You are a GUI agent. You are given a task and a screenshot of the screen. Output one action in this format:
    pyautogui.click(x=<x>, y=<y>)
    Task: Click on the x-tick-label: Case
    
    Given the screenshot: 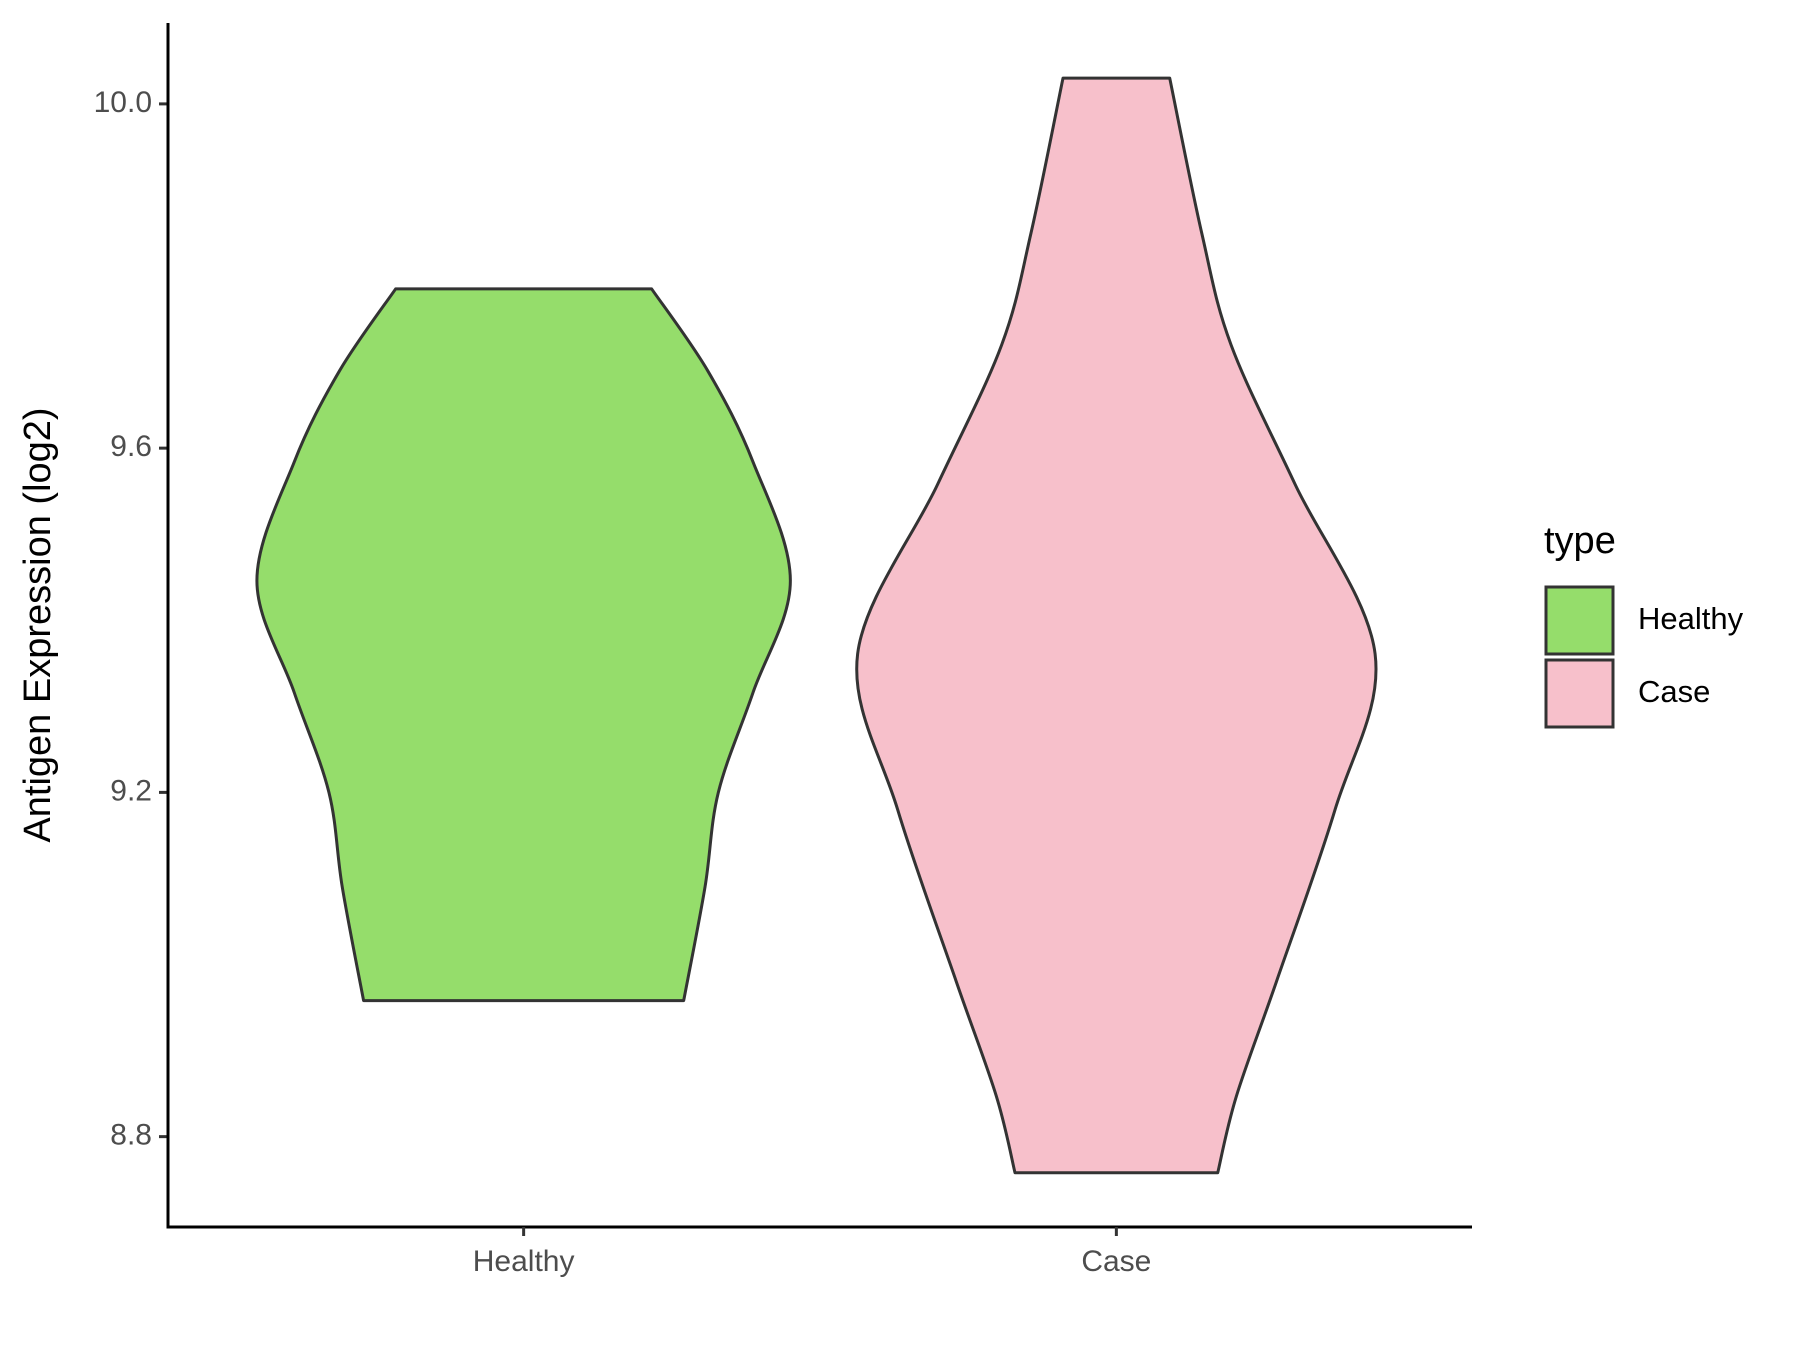 What is the action you would take?
    pyautogui.click(x=1116, y=1261)
    